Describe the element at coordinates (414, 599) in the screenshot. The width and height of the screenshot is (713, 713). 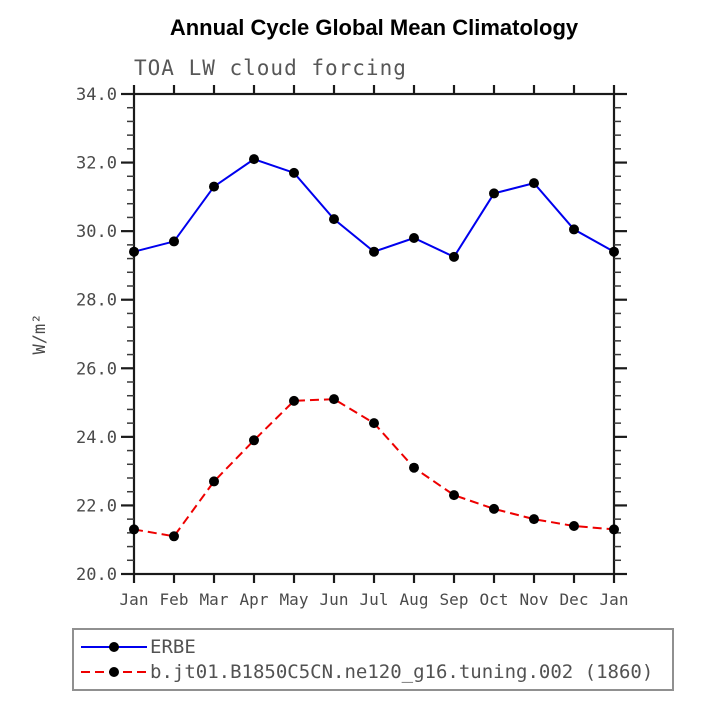
I see `x-tick-label: Aug` at that location.